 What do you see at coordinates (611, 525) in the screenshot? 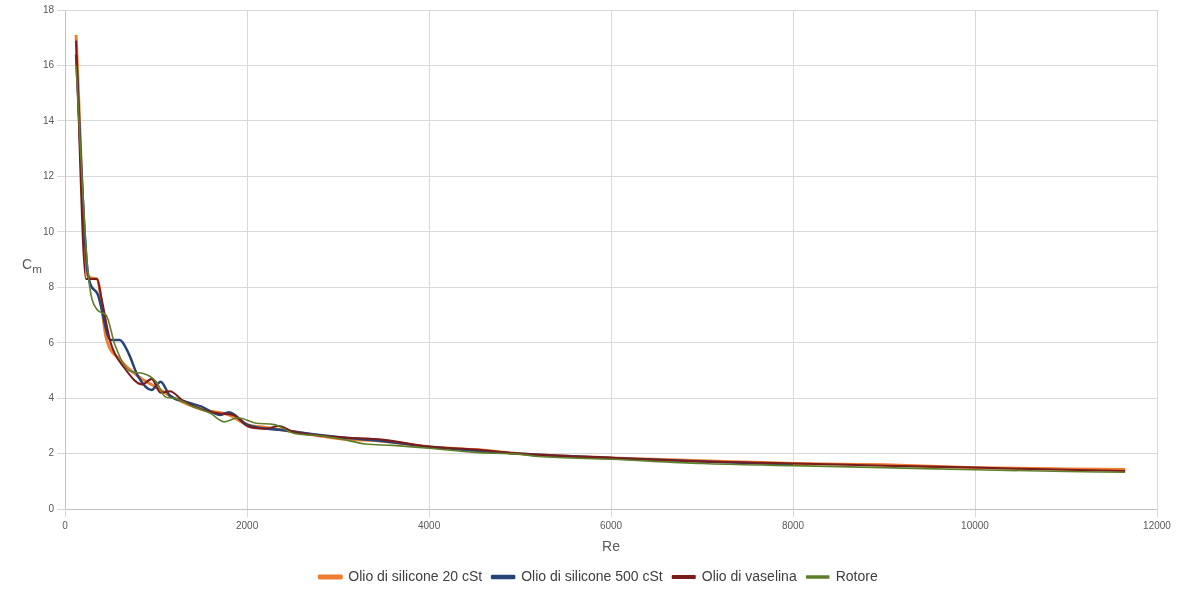
I see `x-tick-label: 6000` at bounding box center [611, 525].